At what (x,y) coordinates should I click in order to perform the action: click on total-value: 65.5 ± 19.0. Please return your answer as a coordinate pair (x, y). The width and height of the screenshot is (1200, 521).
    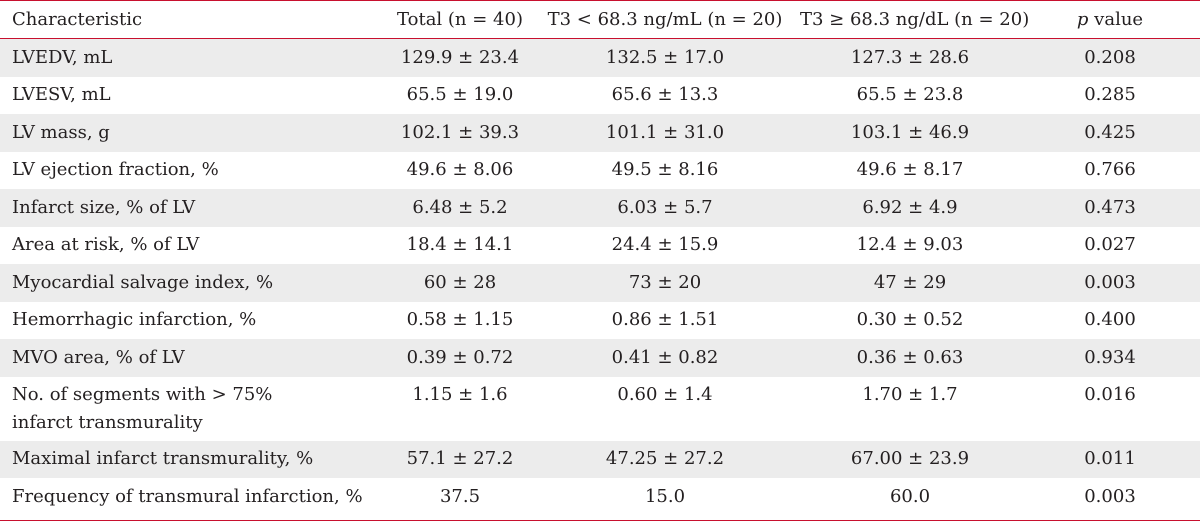
    Looking at the image, I should click on (460, 95).